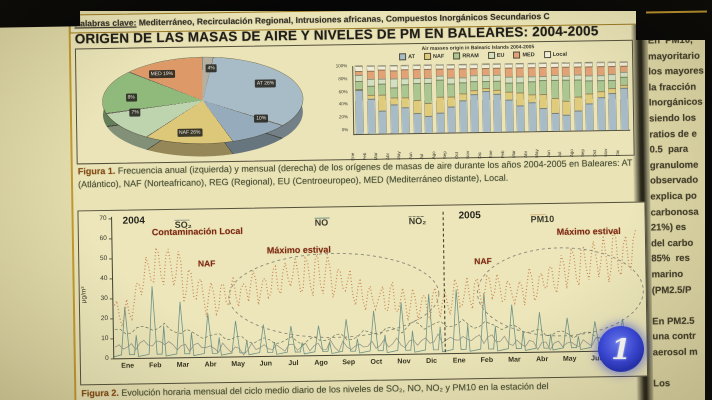 Image resolution: width=712 pixels, height=400 pixels. I want to click on year-label-2004: 2004, so click(133, 221).